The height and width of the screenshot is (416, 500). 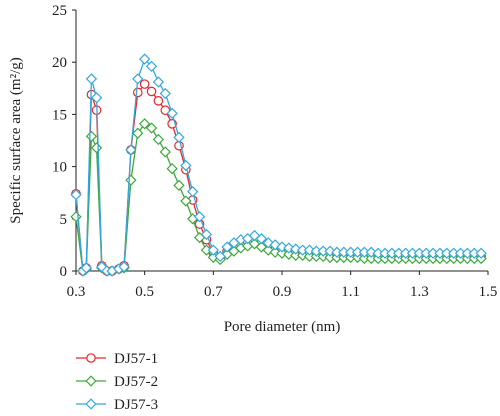 What do you see at coordinates (16, 140) in the screenshot?
I see `y-axis-label: Specific surface area (m²/g)` at bounding box center [16, 140].